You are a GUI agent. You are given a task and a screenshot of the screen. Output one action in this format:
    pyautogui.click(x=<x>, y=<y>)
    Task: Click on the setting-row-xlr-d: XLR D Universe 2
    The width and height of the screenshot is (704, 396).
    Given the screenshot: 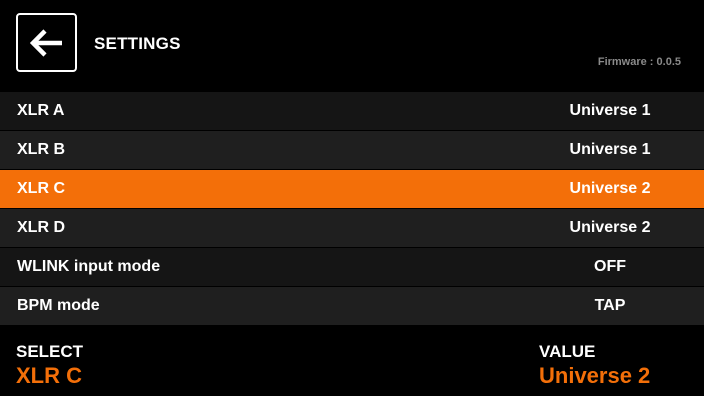 What is the action you would take?
    pyautogui.click(x=352, y=228)
    